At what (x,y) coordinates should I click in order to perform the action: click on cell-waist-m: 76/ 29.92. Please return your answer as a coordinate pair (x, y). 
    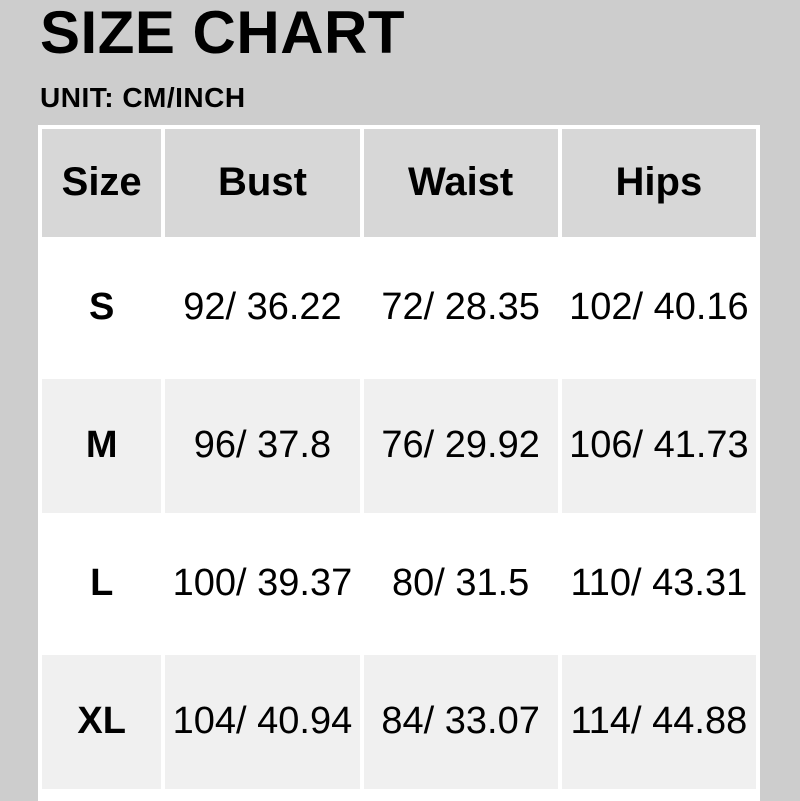
    Looking at the image, I should click on (460, 445).